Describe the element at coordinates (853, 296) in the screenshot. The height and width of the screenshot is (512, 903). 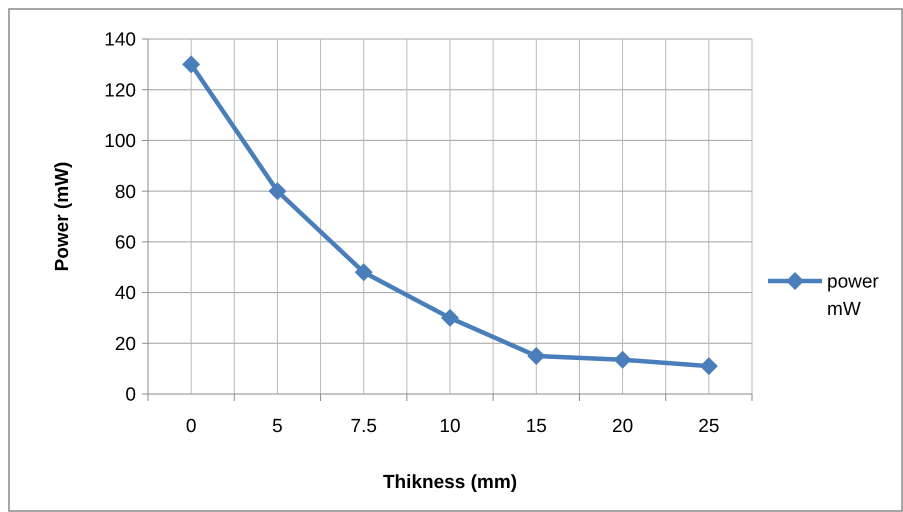
I see `legend-label: power mW` at that location.